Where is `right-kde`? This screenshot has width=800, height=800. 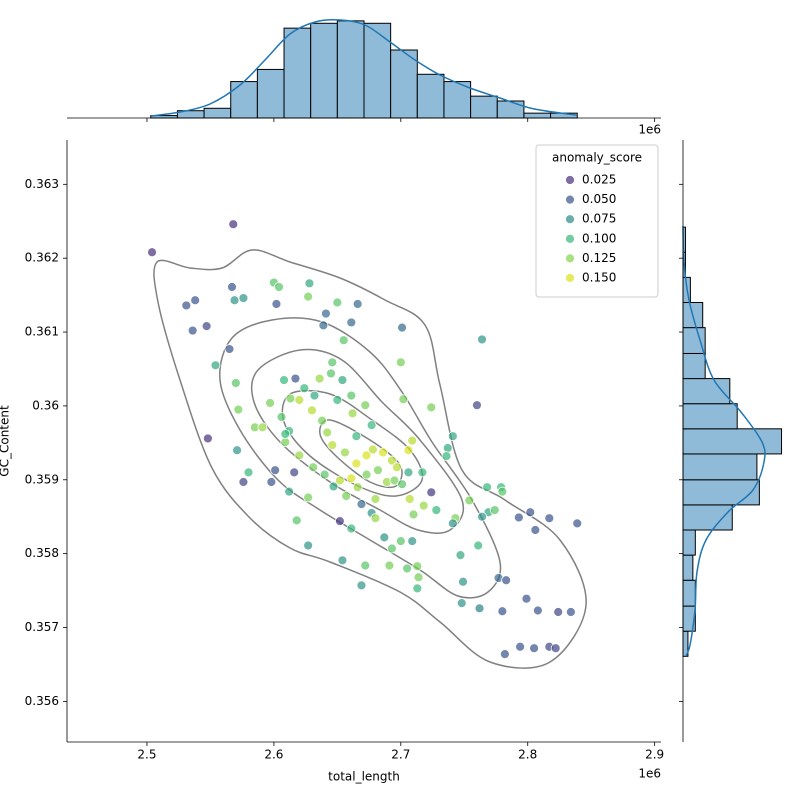
right-kde is located at coordinates (724, 441).